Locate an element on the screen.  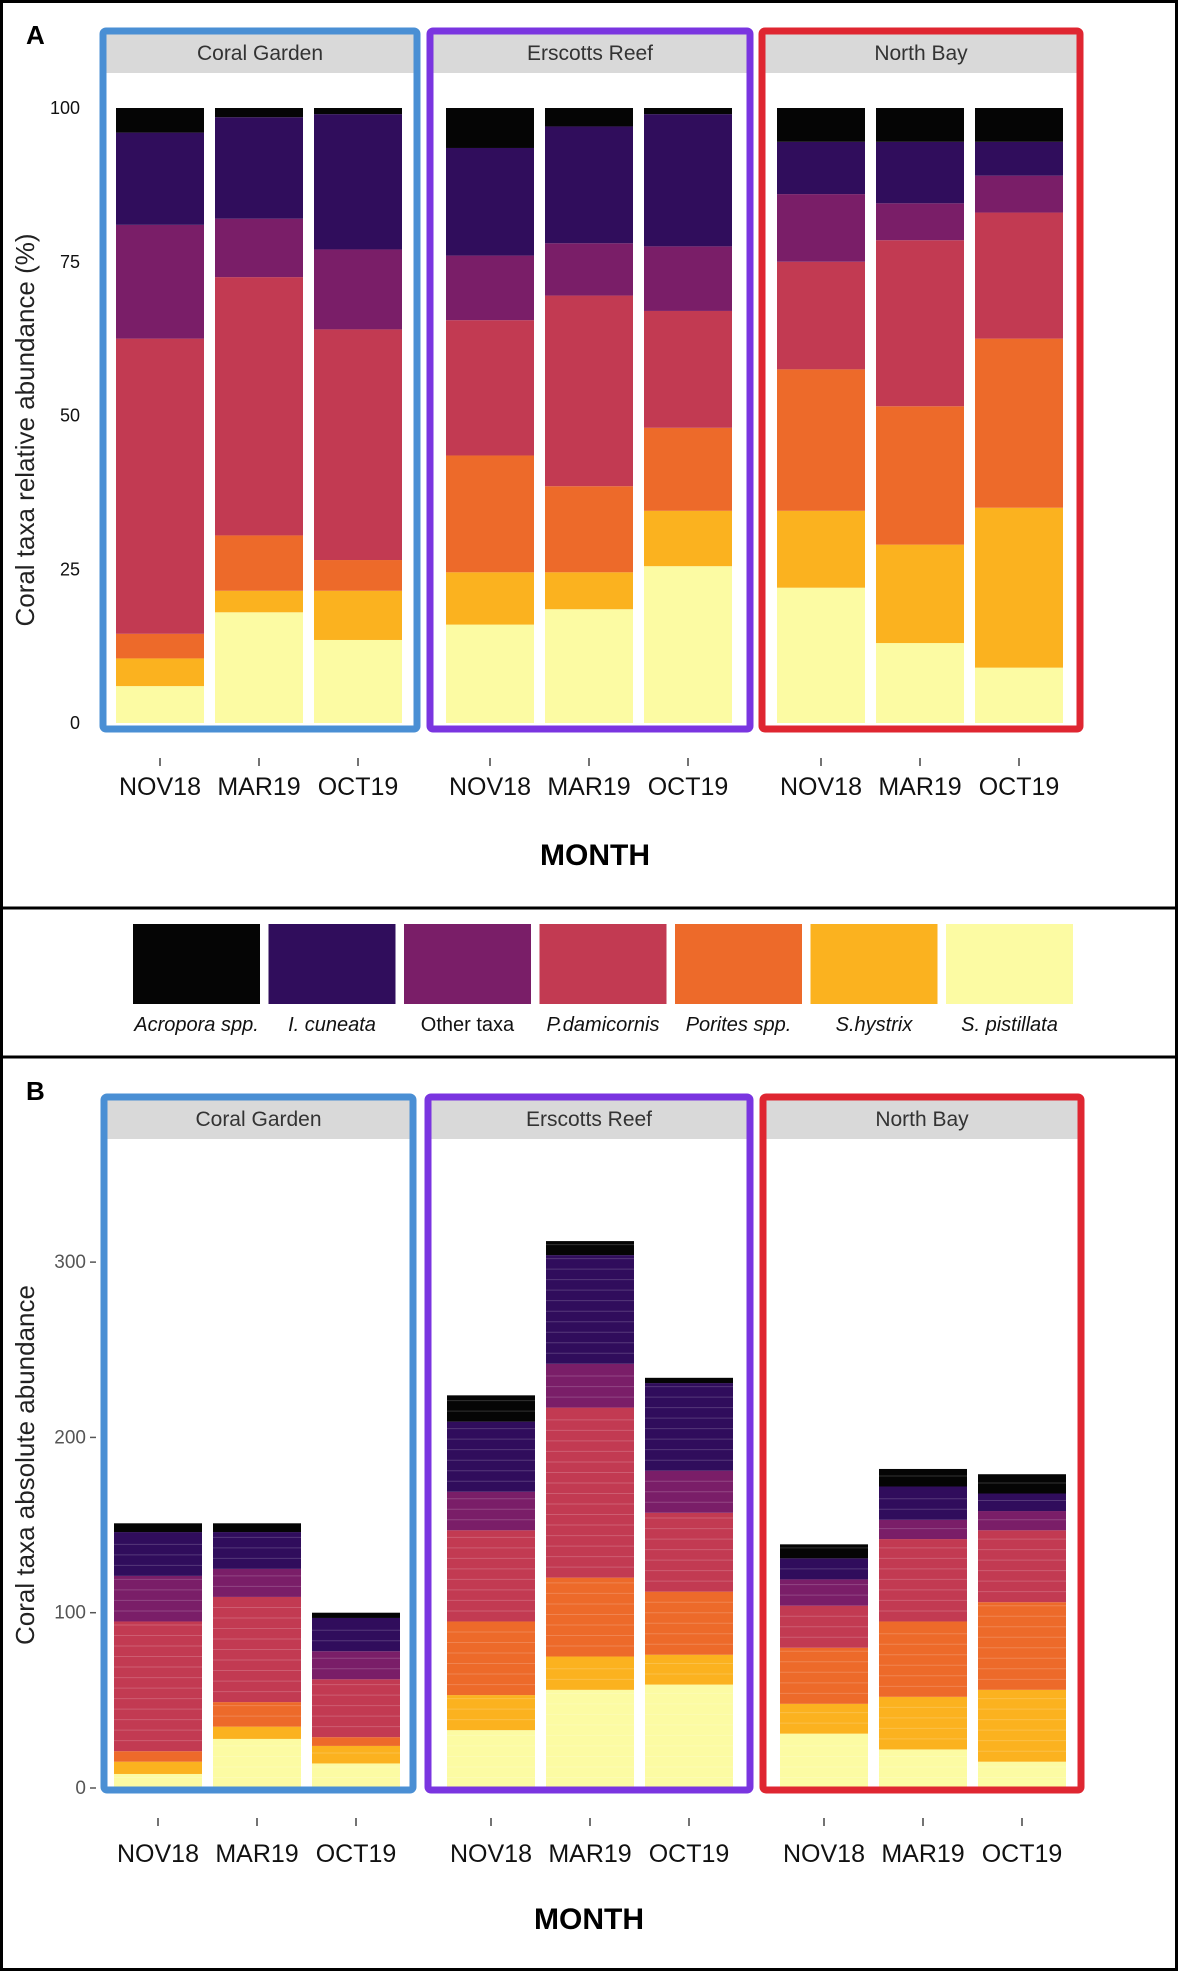
legend-label-s-pistillata: S. pistillata is located at coordinates (1009, 1025).